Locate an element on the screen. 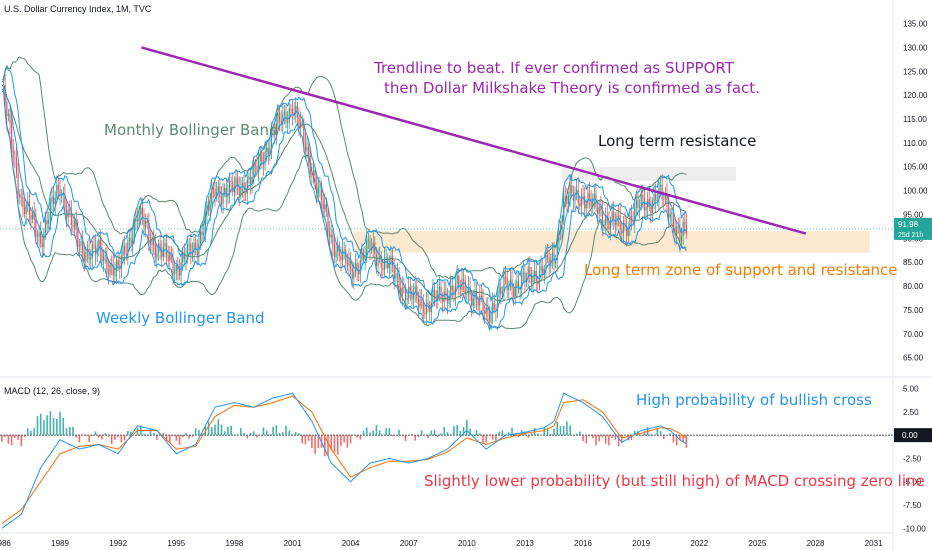 The height and width of the screenshot is (550, 932). price-tick-label: 70.00 is located at coordinates (913, 334).